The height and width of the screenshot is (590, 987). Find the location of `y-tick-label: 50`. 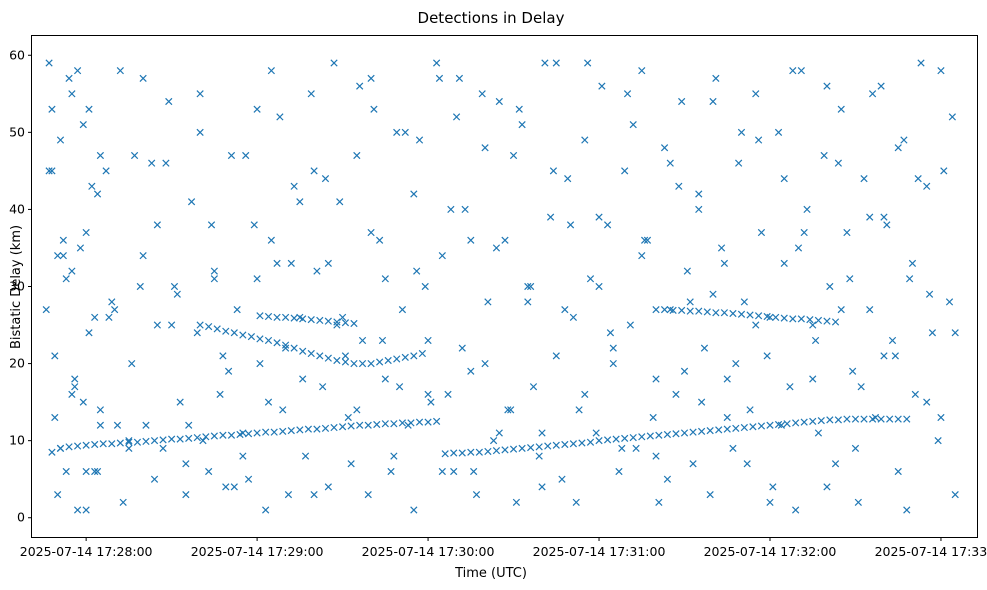

y-tick-label: 50 is located at coordinates (17, 131).